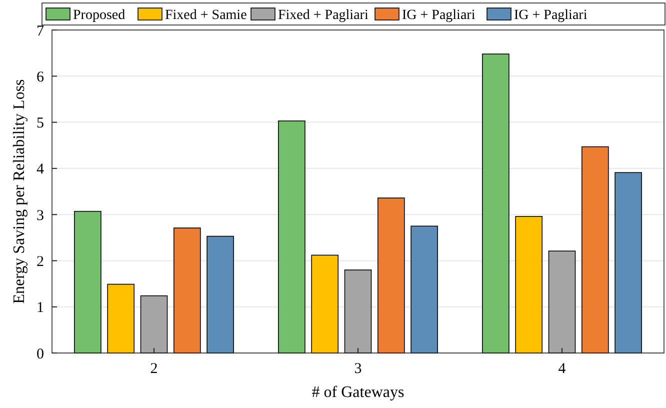 Image resolution: width=666 pixels, height=408 pixels. Describe the element at coordinates (206, 15) in the screenshot. I see `legend-label: Fixed + Samie` at that location.